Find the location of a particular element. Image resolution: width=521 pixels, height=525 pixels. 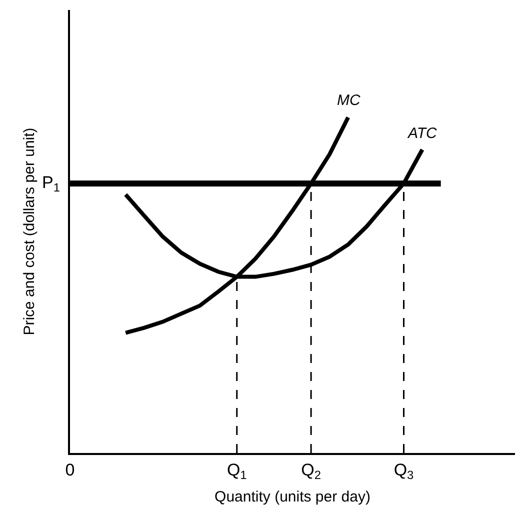

x-tick-label: Q$_{2}$ is located at coordinates (311, 471).